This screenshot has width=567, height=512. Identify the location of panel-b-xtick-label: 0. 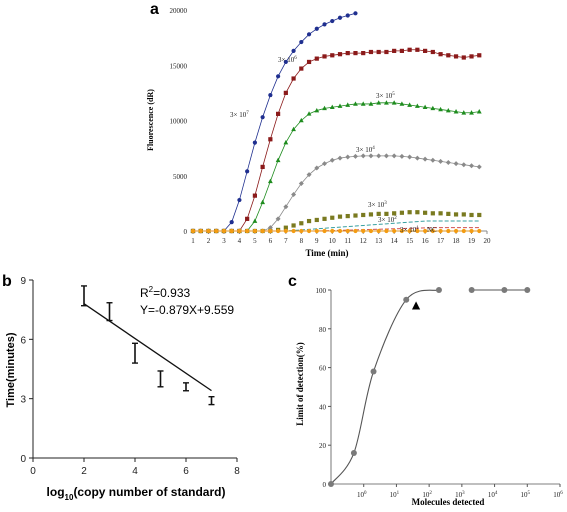
(33, 471).